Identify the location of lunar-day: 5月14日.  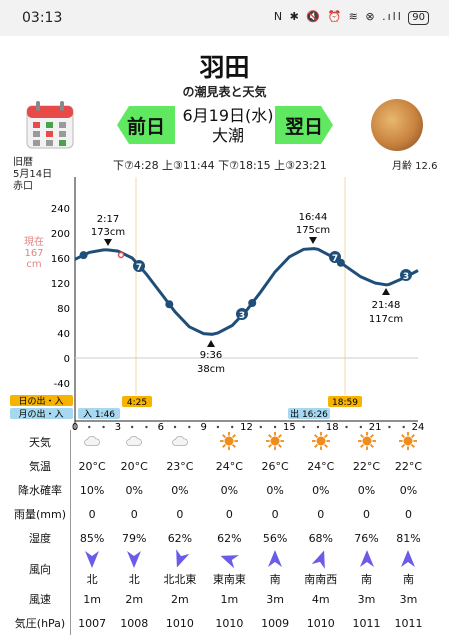
(33, 174).